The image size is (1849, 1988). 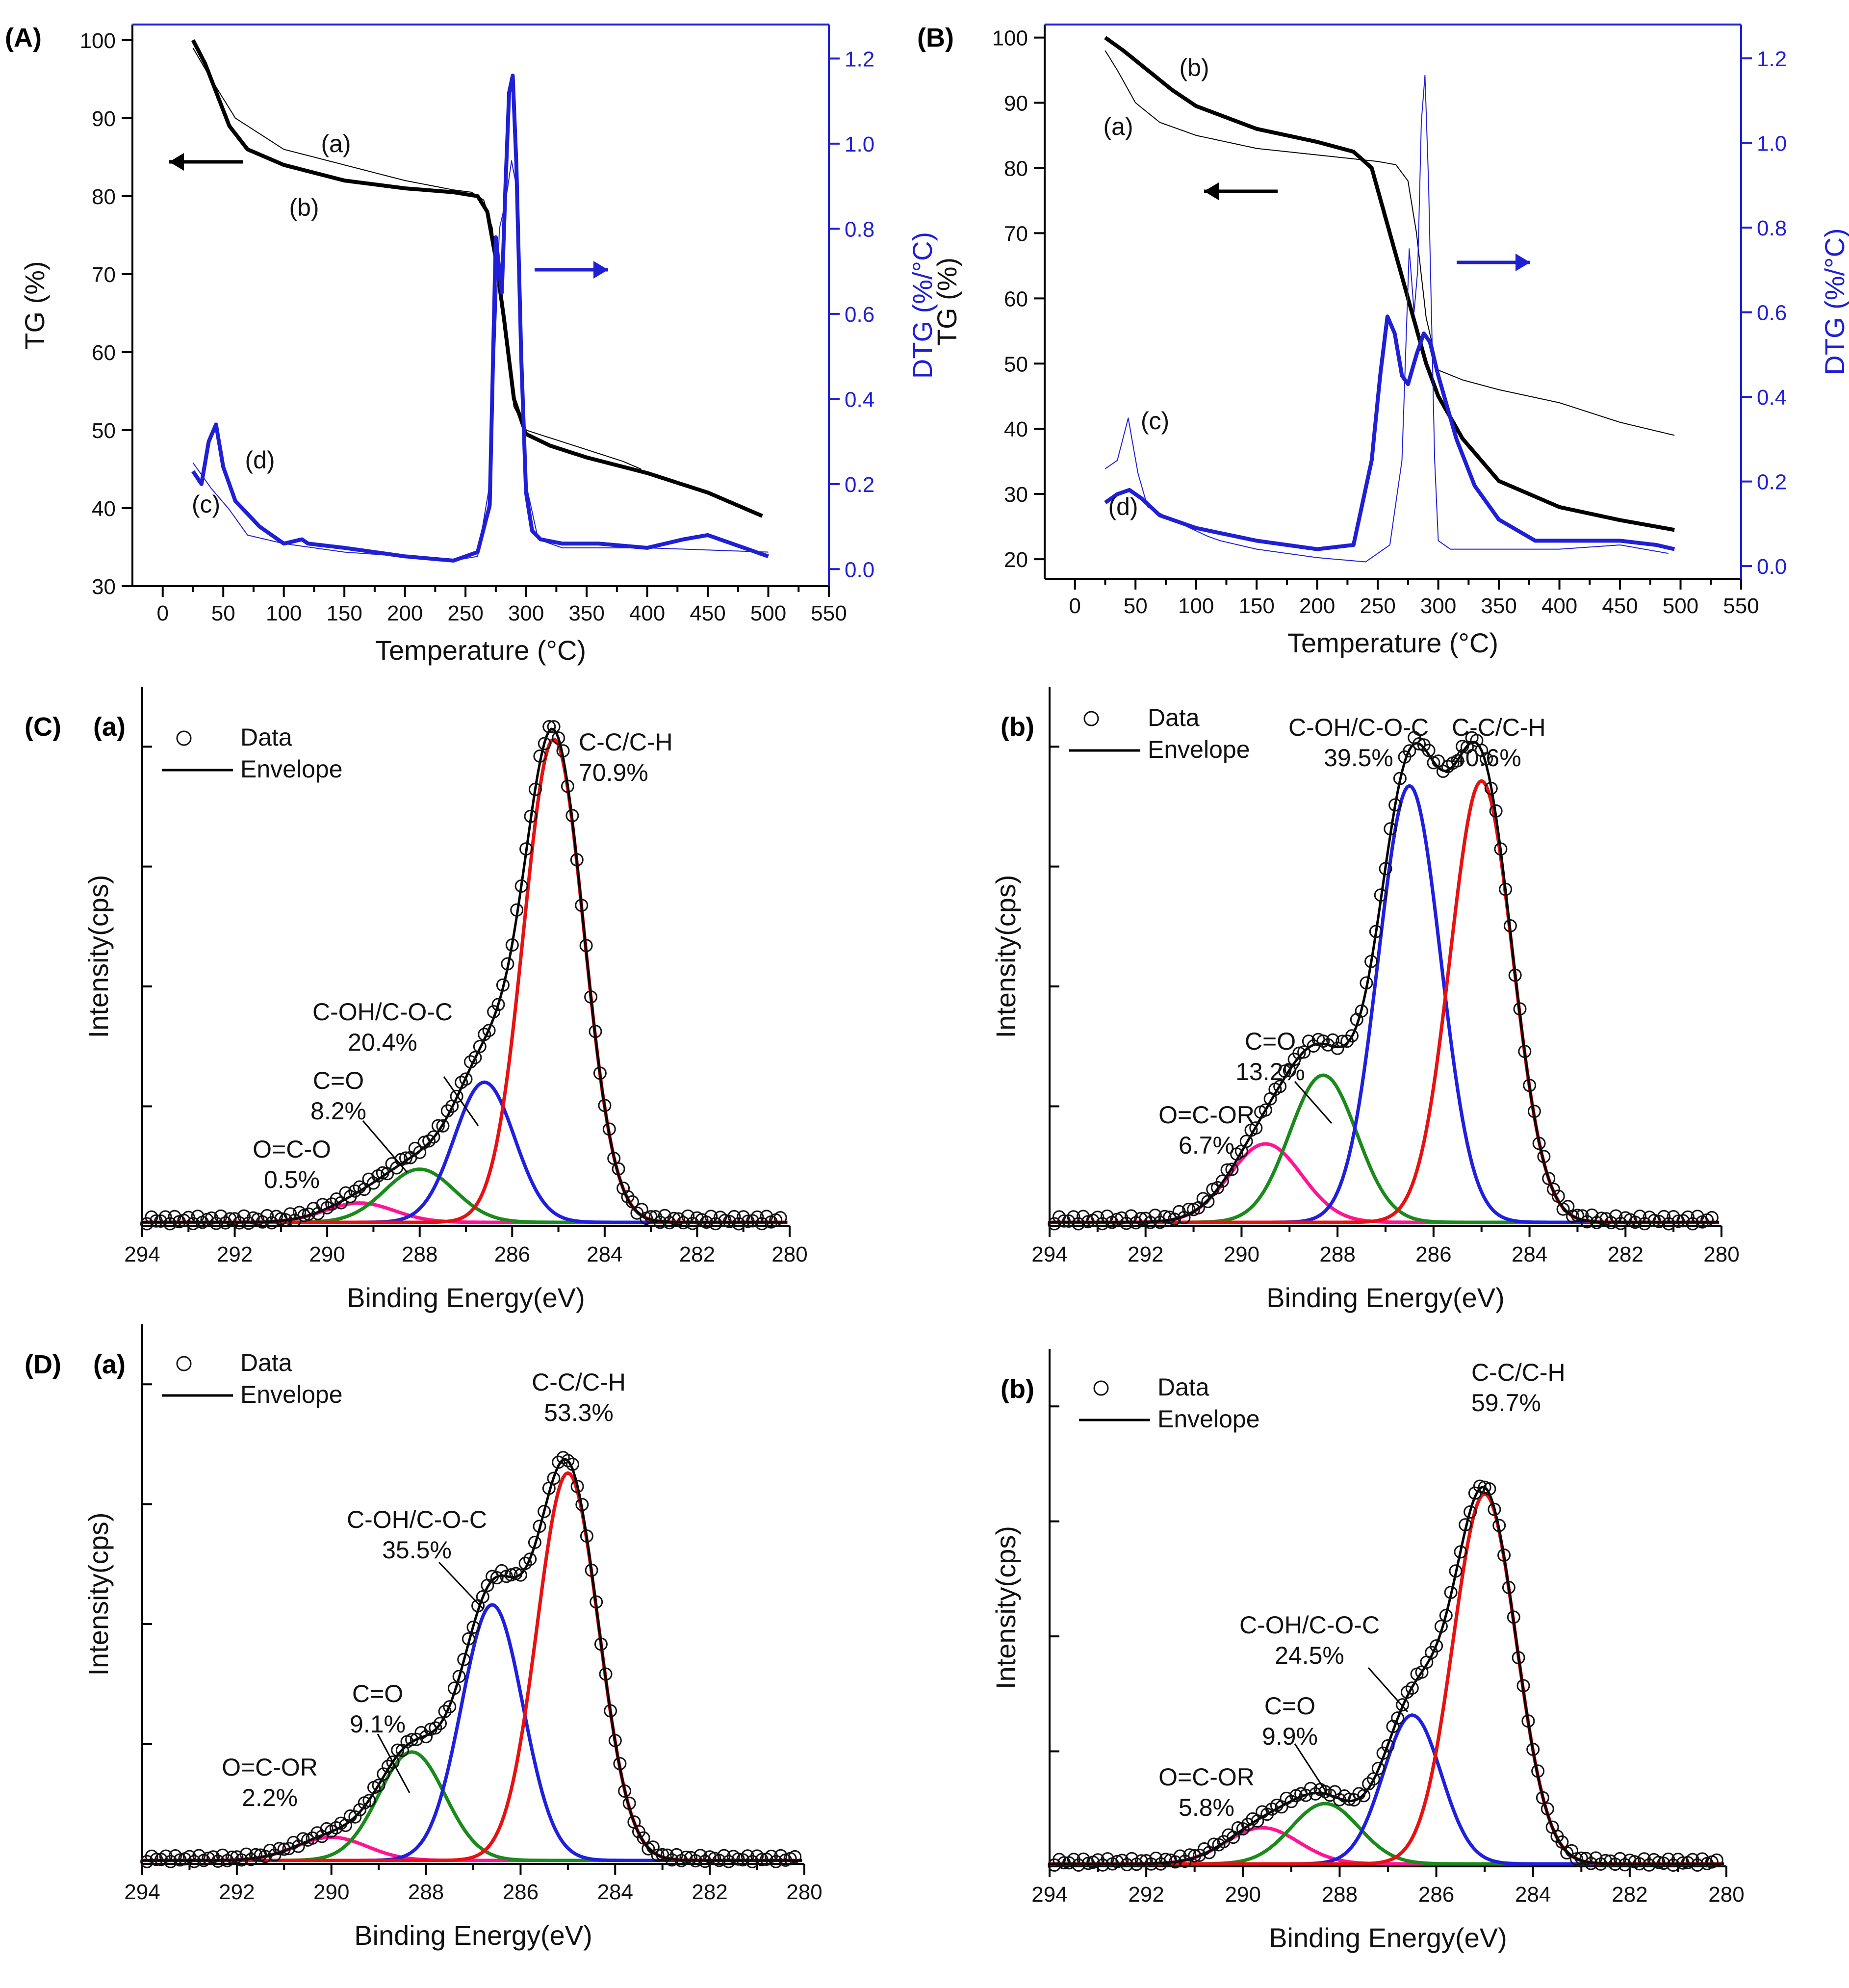 I want to click on series-b, so click(x=1389, y=284).